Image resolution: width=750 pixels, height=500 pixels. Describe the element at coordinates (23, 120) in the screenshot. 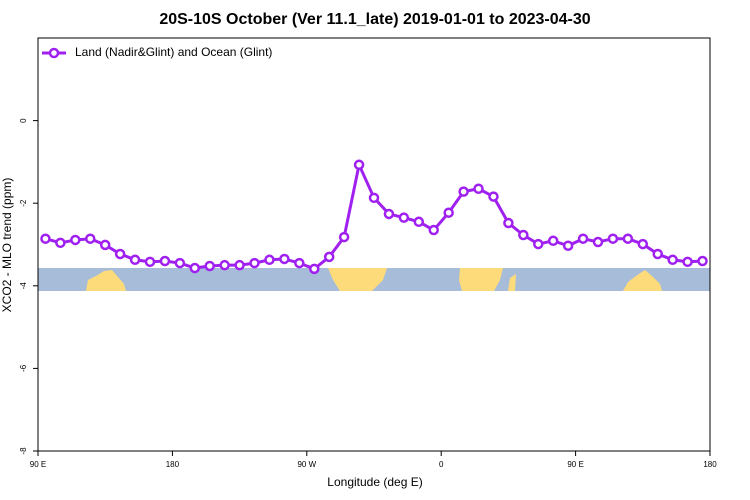

I see `y-tick-label: 0` at that location.